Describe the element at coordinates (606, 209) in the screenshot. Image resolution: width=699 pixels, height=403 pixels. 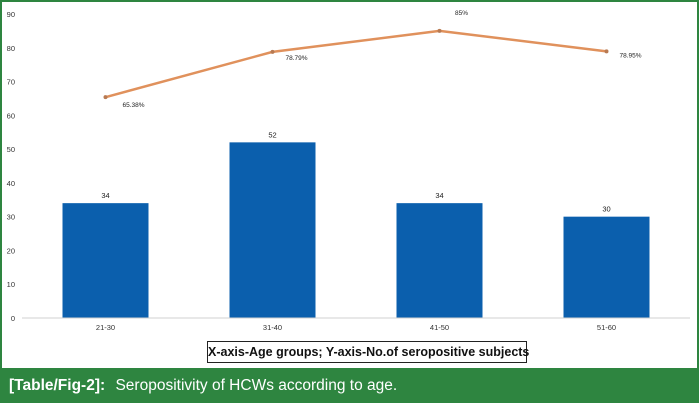
I see `bar-data-label: 30` at that location.